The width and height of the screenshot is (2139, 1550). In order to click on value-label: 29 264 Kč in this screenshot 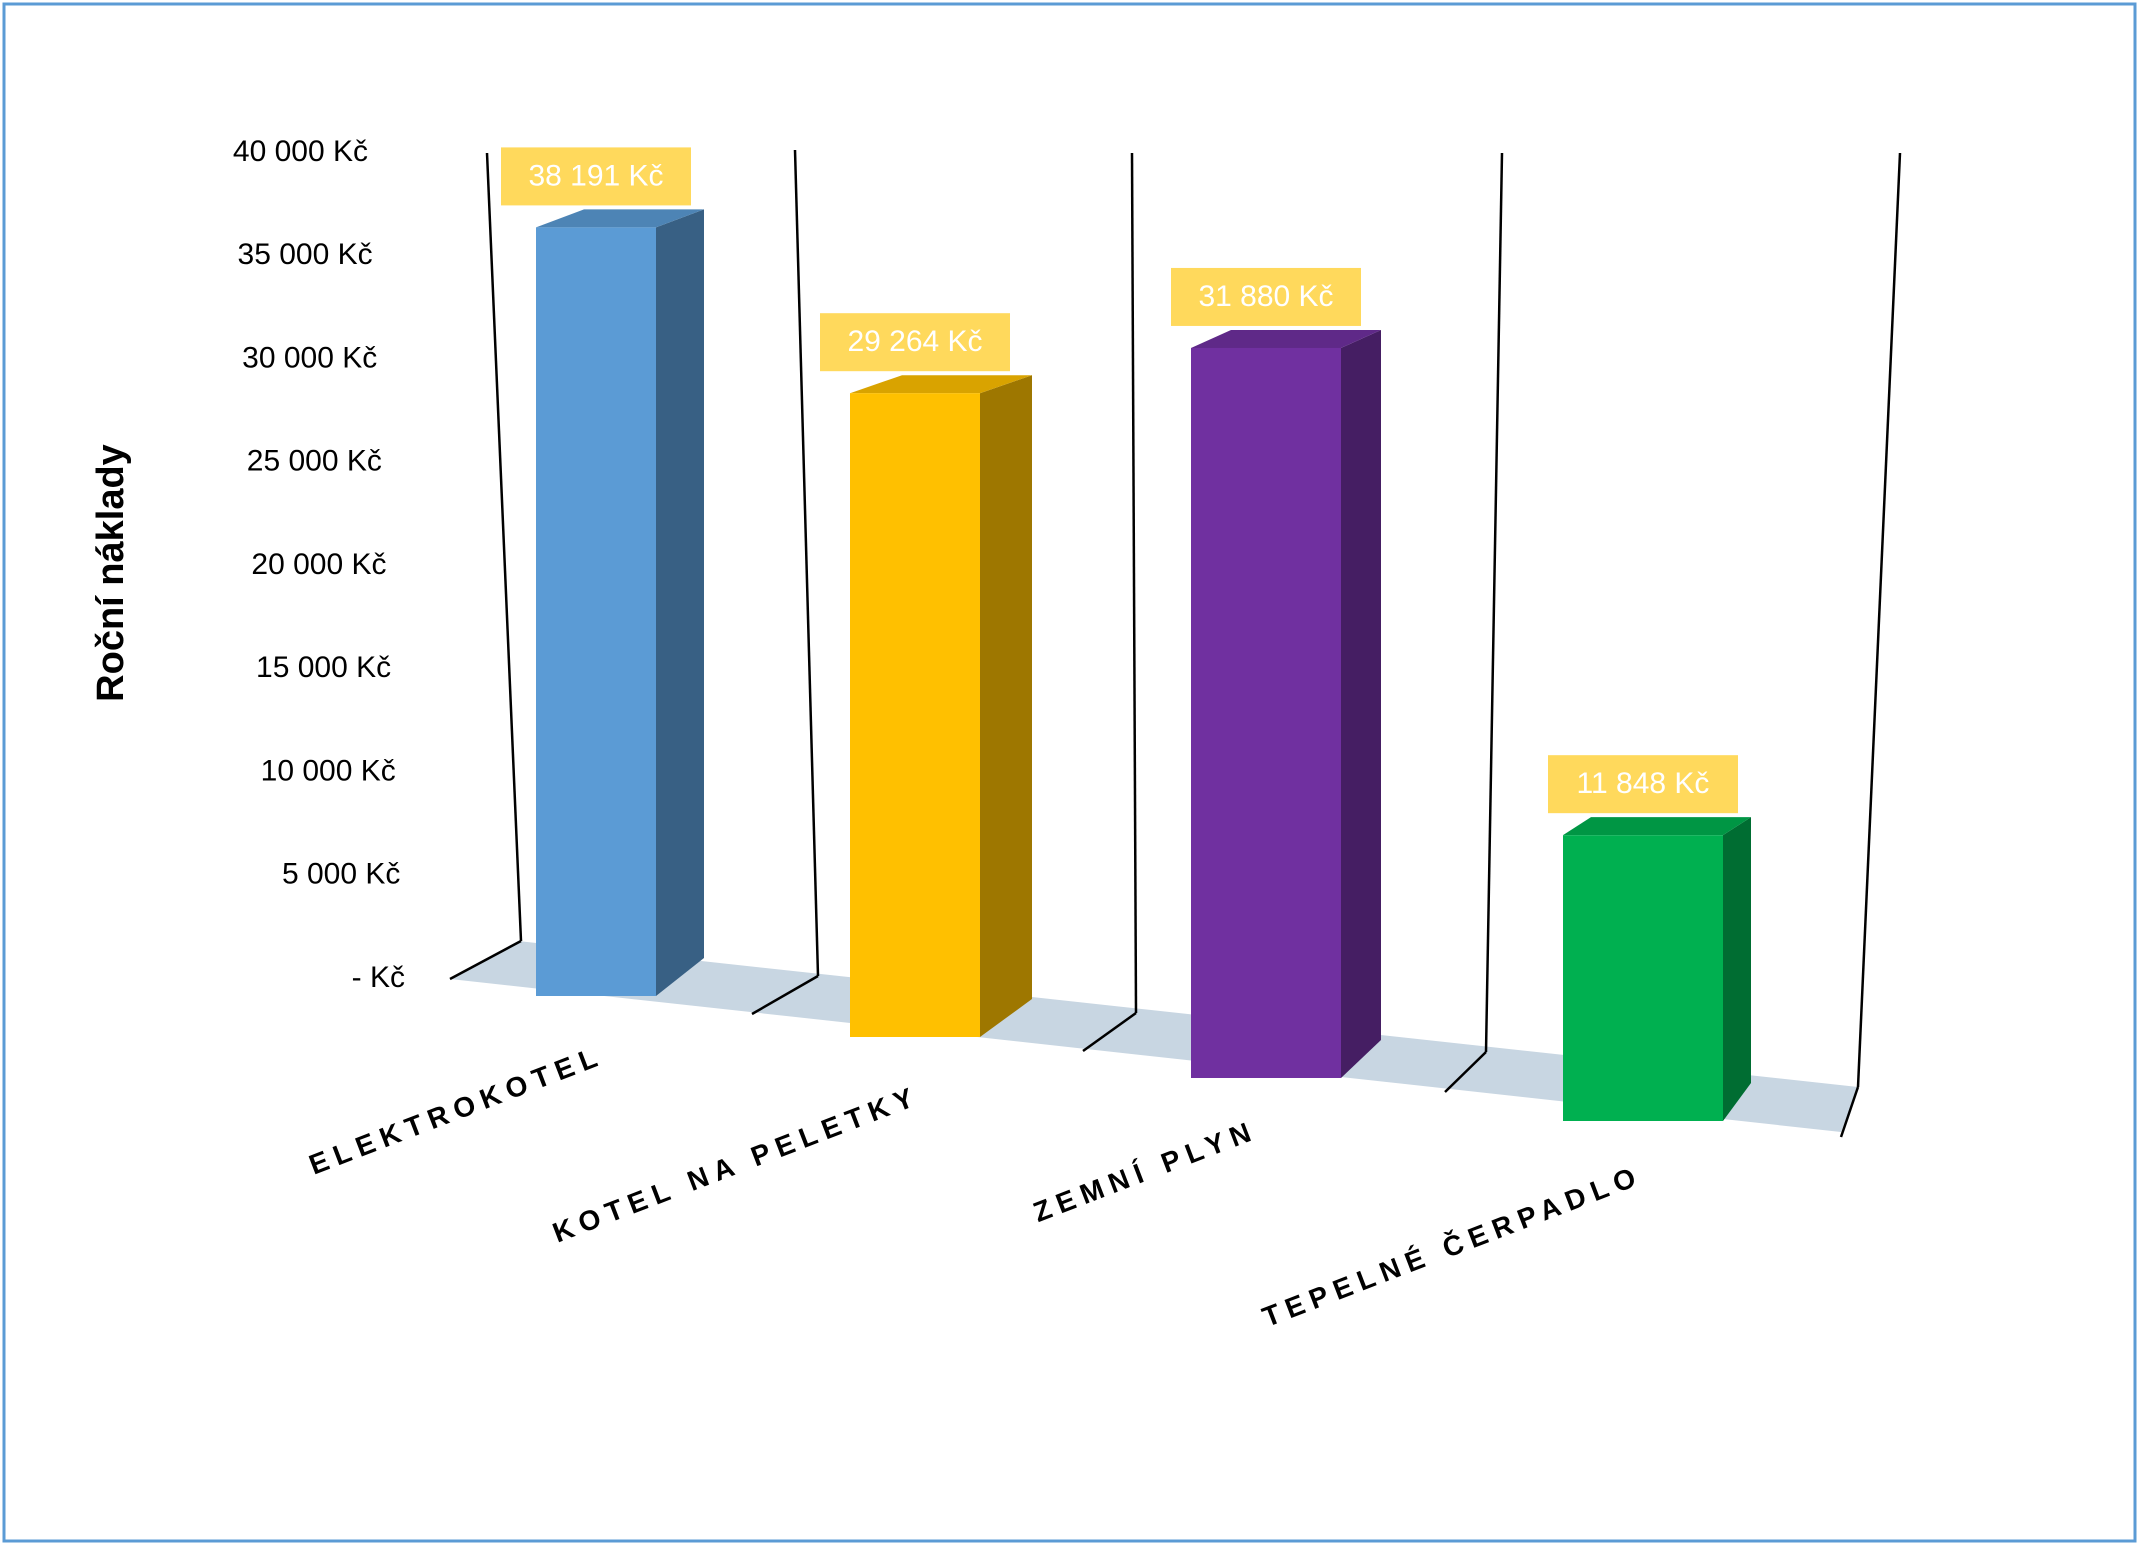, I will do `click(914, 341)`.